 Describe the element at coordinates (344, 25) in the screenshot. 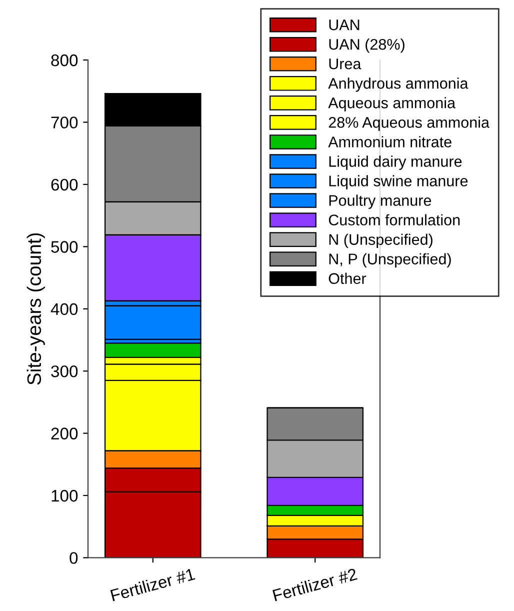

I see `legend-label: UAN` at that location.